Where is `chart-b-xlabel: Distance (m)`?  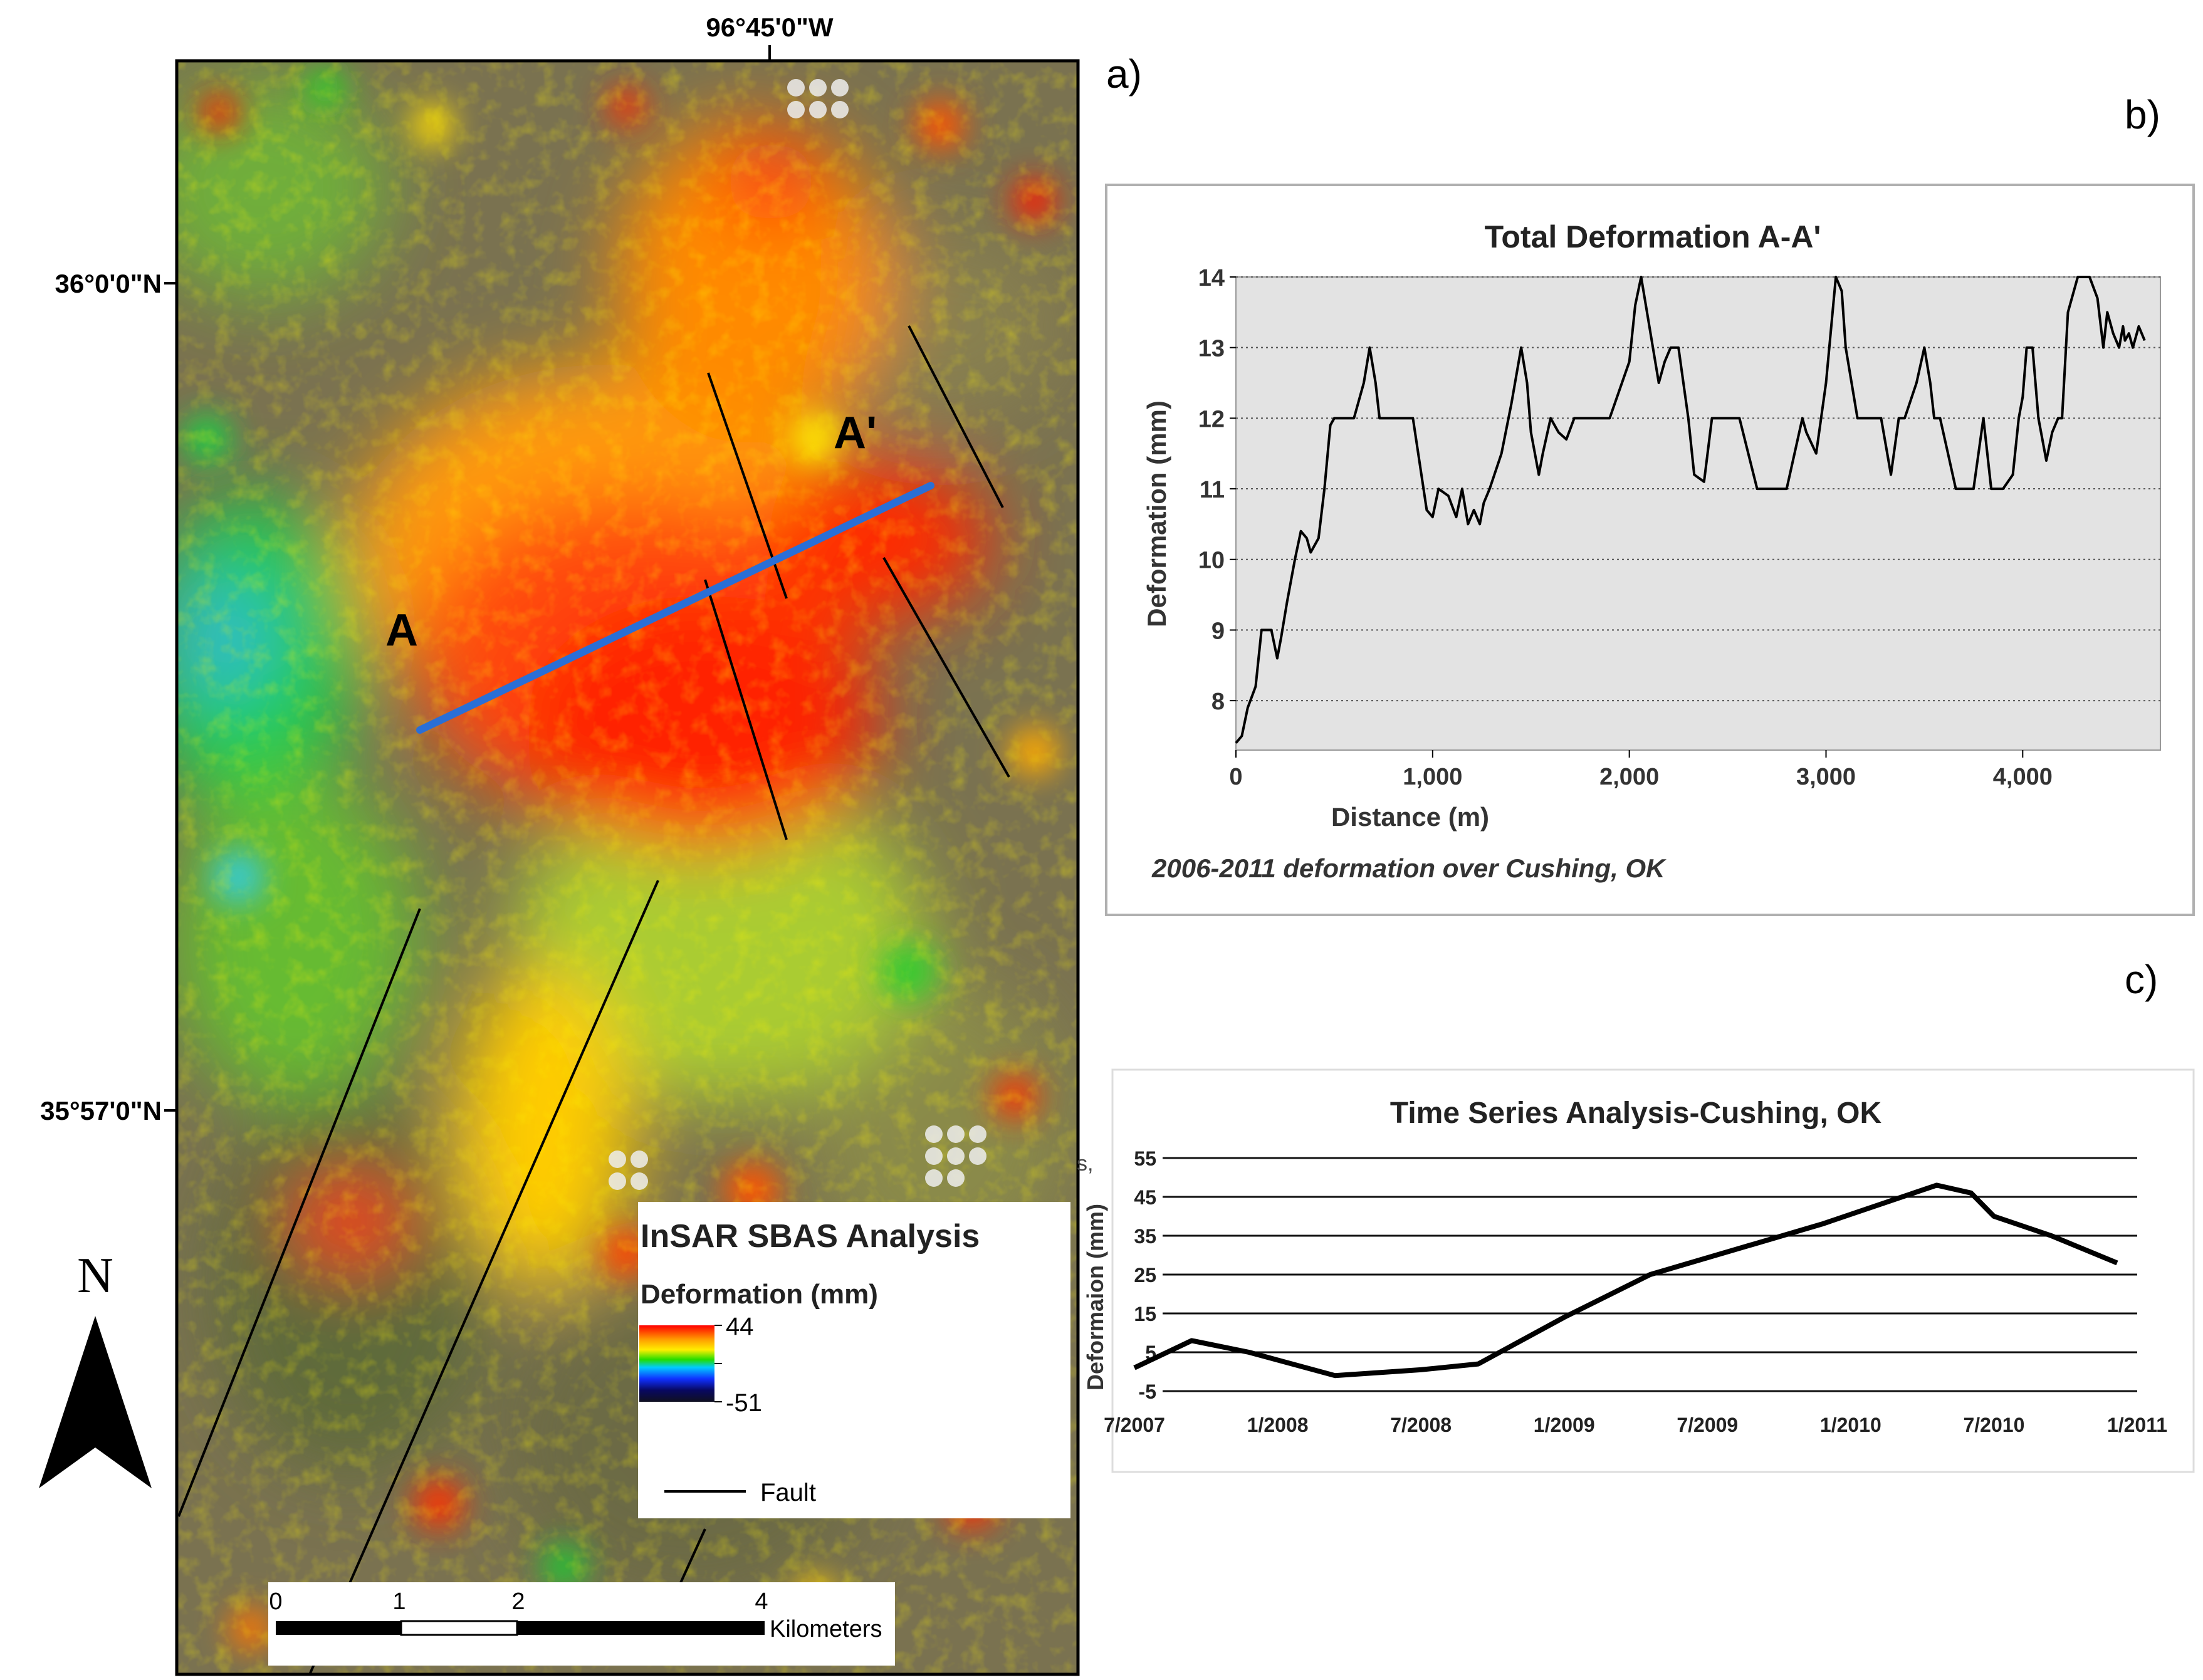
chart-b-xlabel: Distance (m) is located at coordinates (1410, 817).